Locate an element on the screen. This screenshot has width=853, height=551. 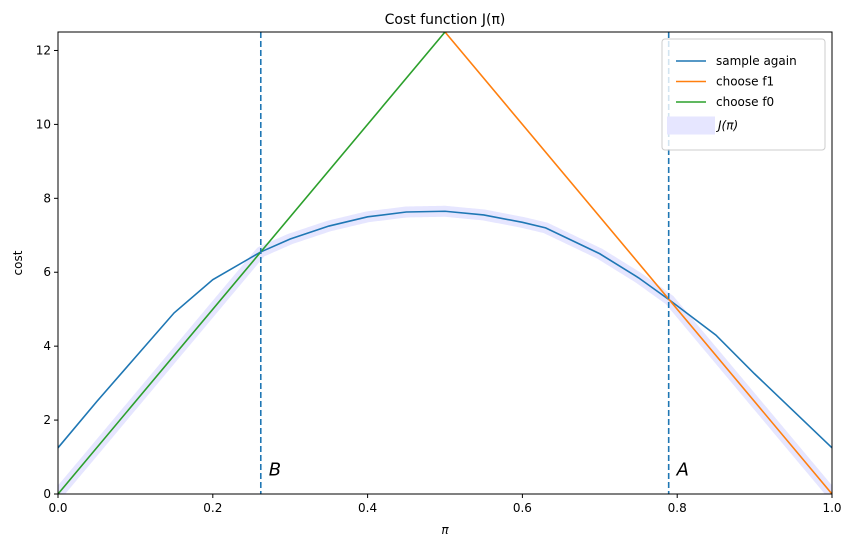
legend-label: sample again is located at coordinates (756, 61).